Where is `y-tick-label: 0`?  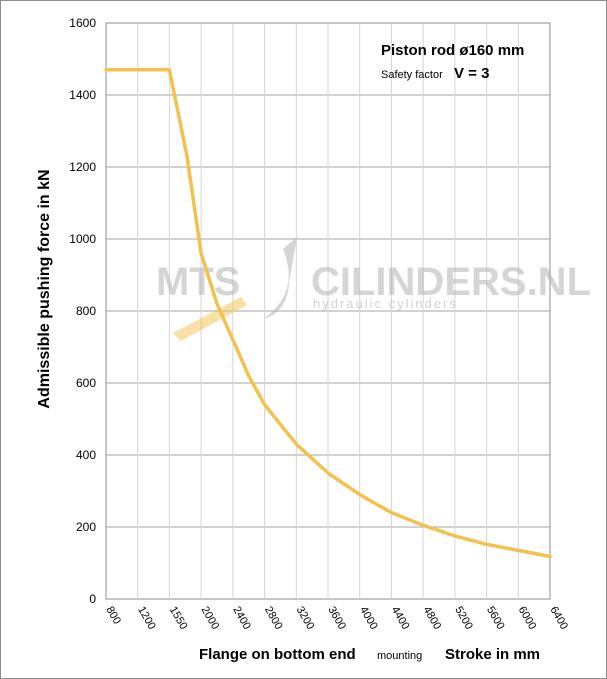
y-tick-label: 0 is located at coordinates (92, 599).